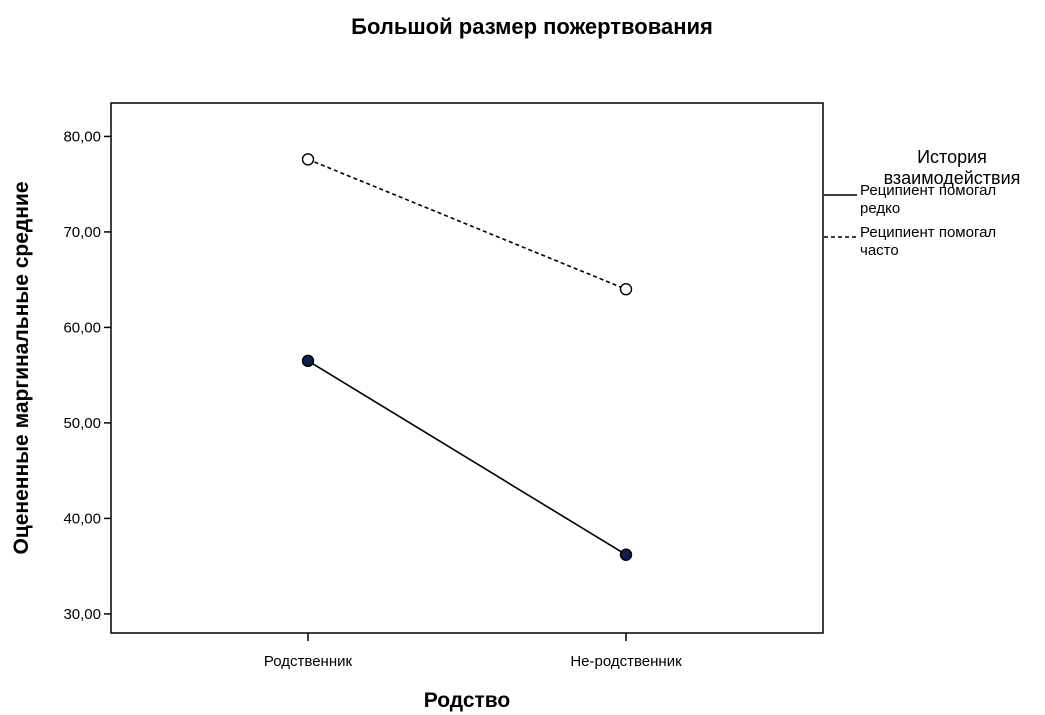 This screenshot has height=715, width=1045. I want to click on y-tick-label: 80,00, so click(82, 136).